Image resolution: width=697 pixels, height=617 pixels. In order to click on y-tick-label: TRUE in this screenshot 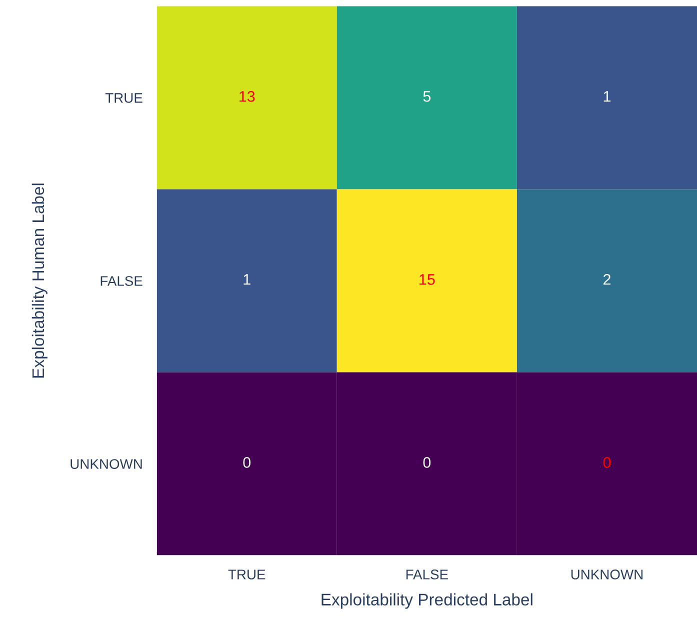, I will do `click(123, 98)`.